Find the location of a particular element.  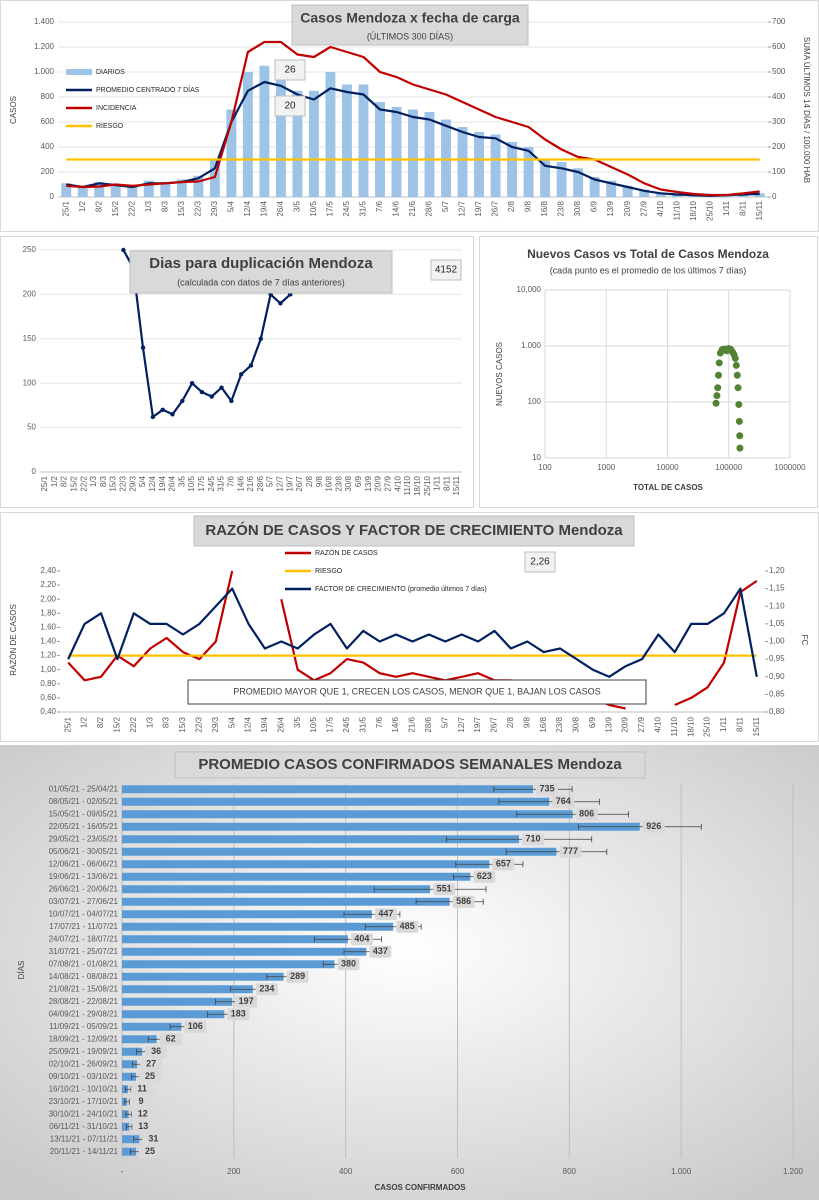

x-tick-label: 31/5 is located at coordinates (362, 724).